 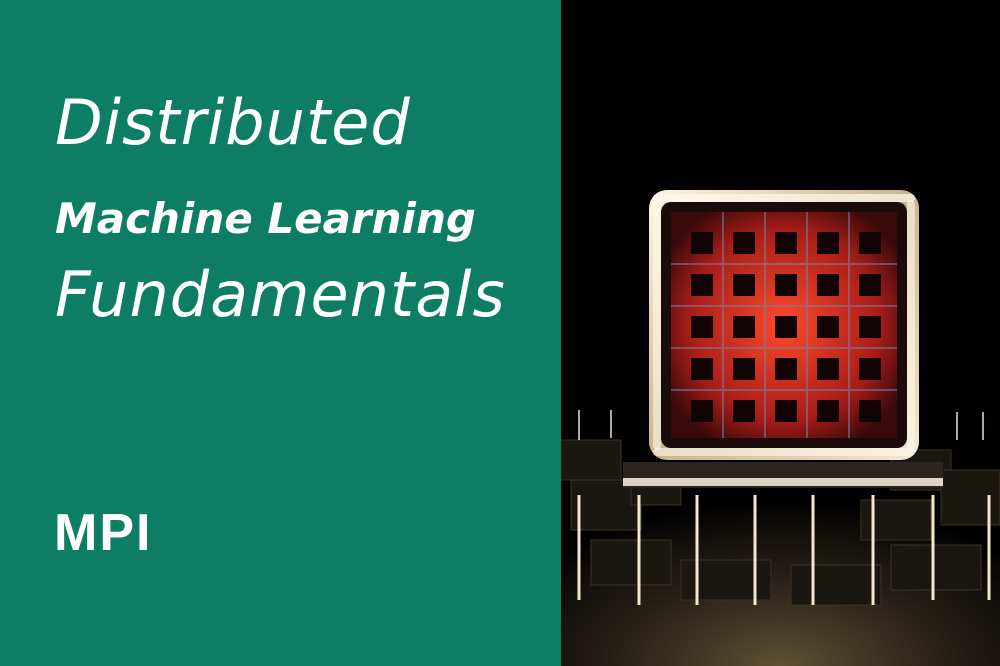 I want to click on title-distributed: Distributed, so click(x=233, y=122).